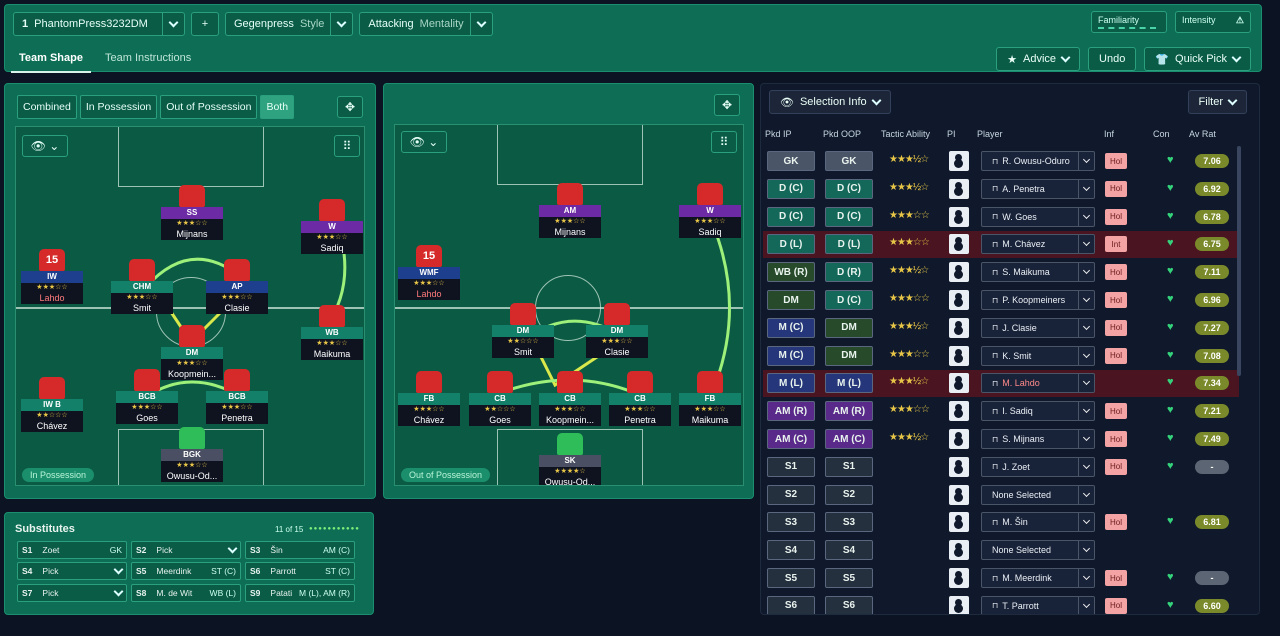  I want to click on table-row: AM (R) AM (R) ★★★☆☆ ⊓ I. Sadiq Hol ♥ 7.21, so click(1001, 411).